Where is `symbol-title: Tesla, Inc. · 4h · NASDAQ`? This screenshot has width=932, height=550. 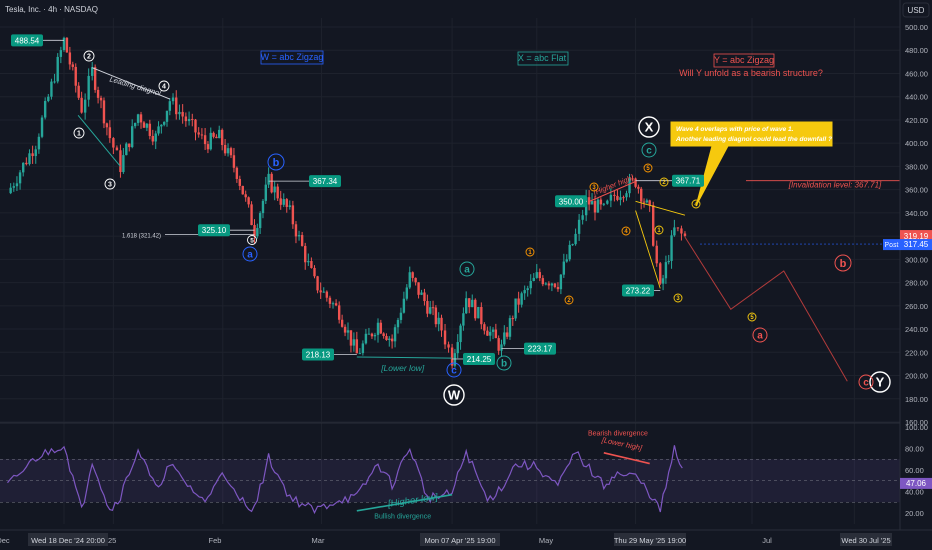 symbol-title: Tesla, Inc. · 4h · NASDAQ is located at coordinates (51, 9).